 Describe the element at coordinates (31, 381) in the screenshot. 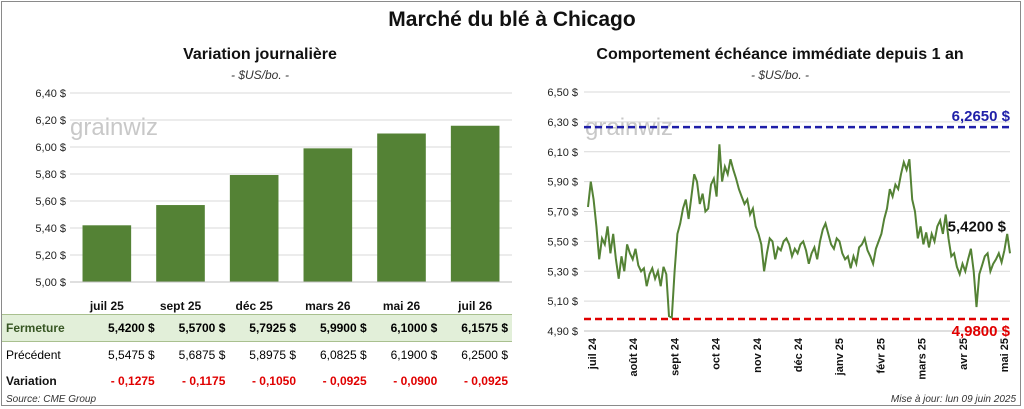

I see `row-label: Variation` at that location.